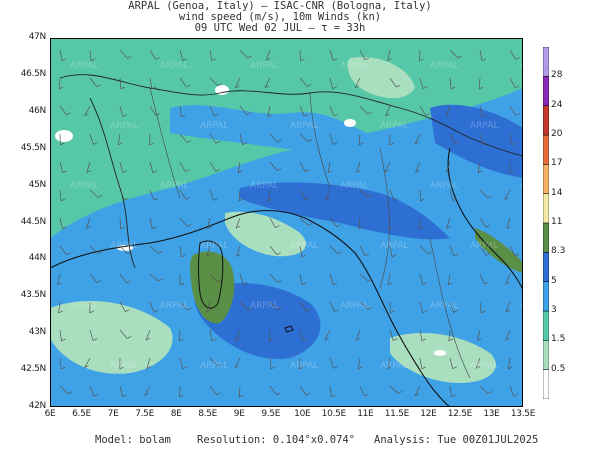  I want to click on coastline-corsica, so click(211, 274).